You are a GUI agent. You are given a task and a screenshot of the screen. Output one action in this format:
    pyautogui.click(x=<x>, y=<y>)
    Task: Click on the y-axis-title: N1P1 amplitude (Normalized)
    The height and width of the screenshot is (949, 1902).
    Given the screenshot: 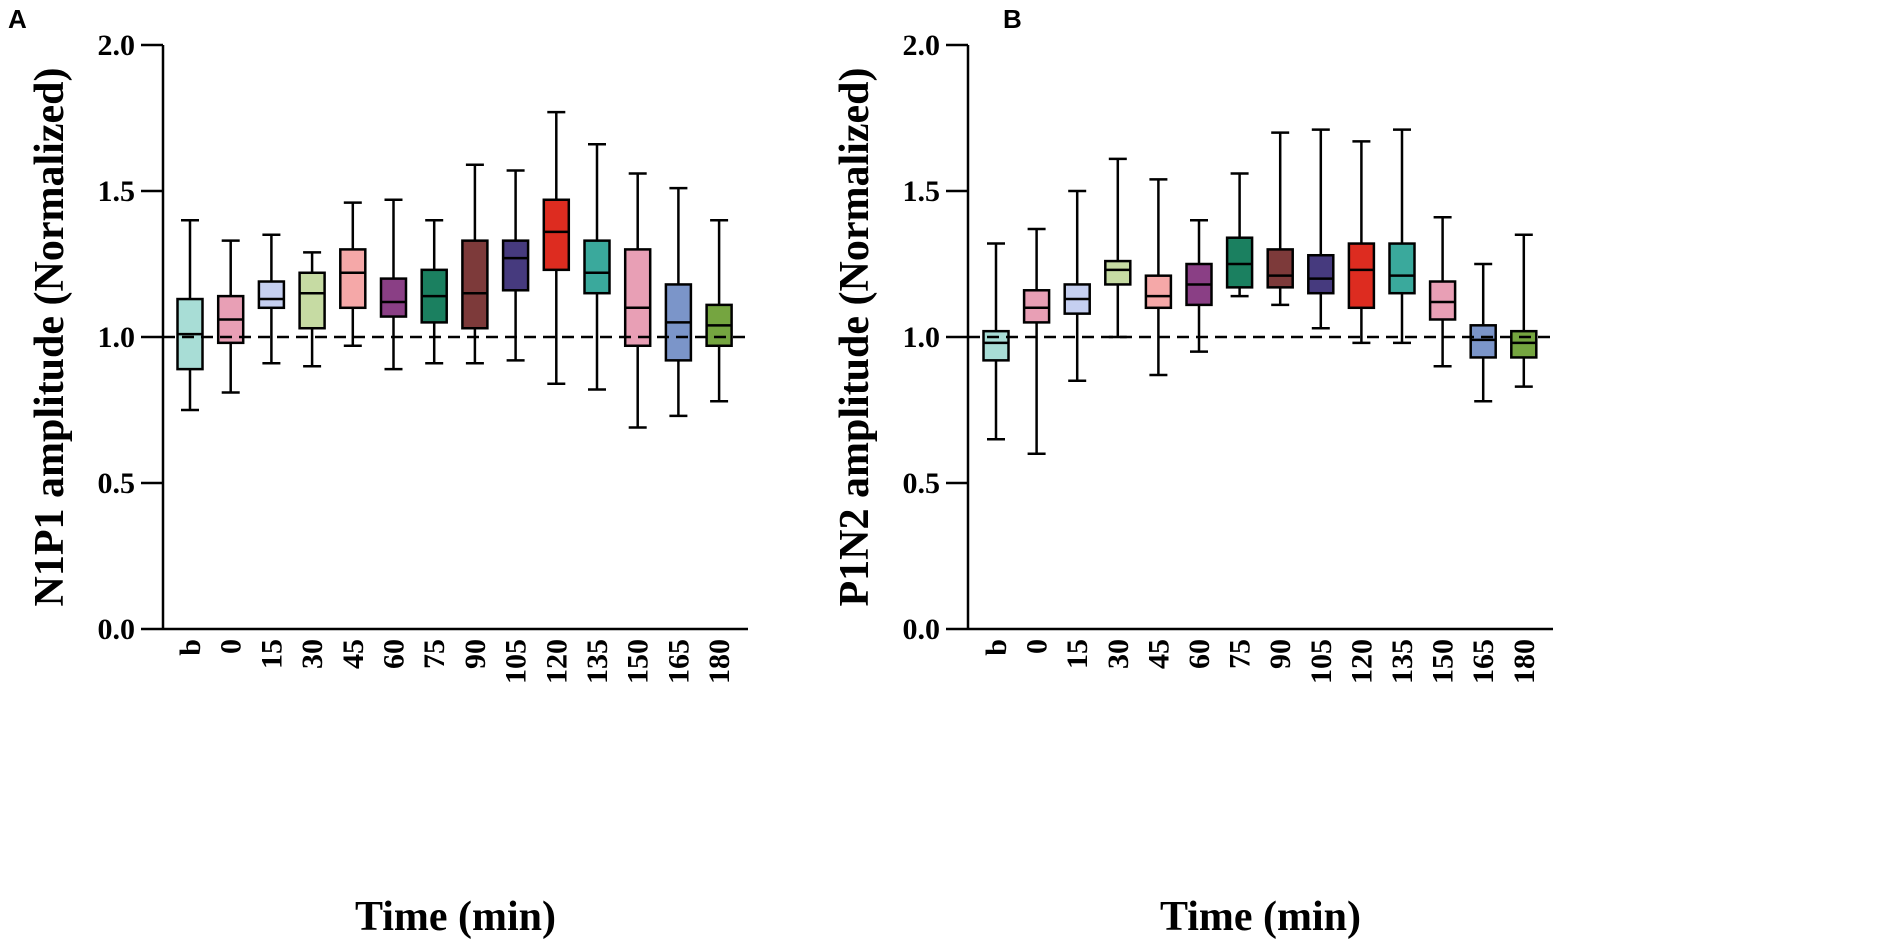 What is the action you would take?
    pyautogui.click(x=50, y=337)
    